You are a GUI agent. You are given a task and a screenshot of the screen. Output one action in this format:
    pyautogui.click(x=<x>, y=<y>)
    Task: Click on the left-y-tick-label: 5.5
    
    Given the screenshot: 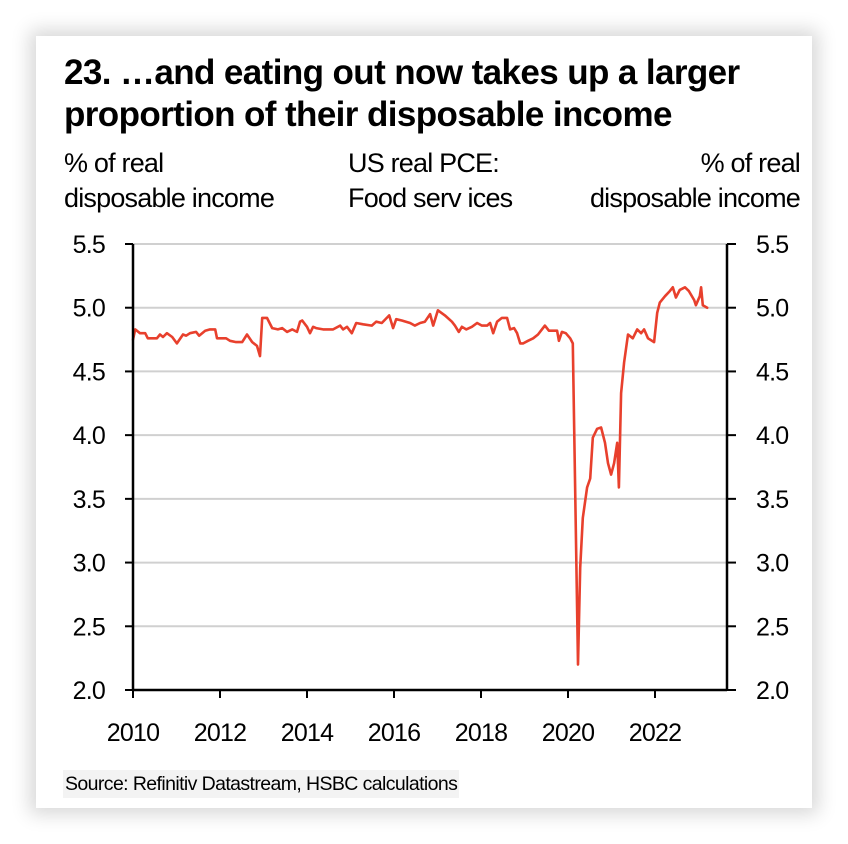 What is the action you would take?
    pyautogui.click(x=89, y=245)
    